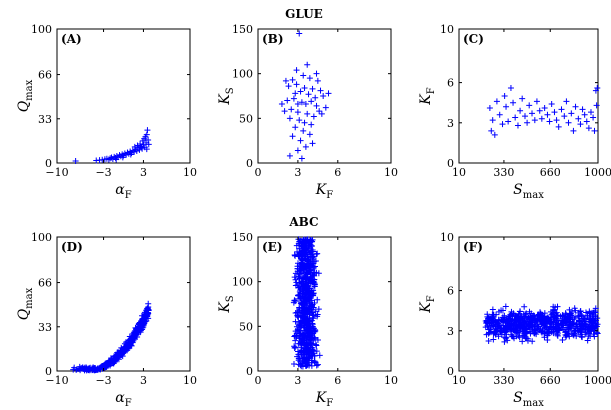 Image resolution: width=611 pixels, height=410 pixels. I want to click on x-tick-label: 330, so click(503, 172).